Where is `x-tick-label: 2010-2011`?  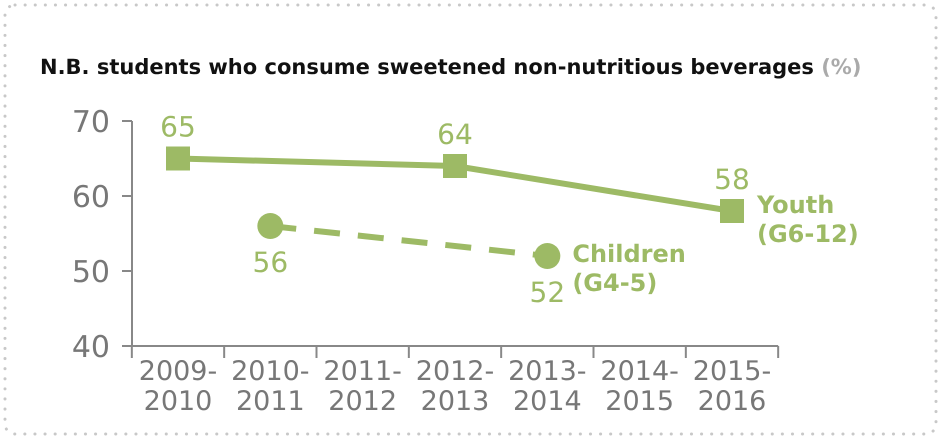
x-tick-label: 2010-2011 is located at coordinates (270, 386).